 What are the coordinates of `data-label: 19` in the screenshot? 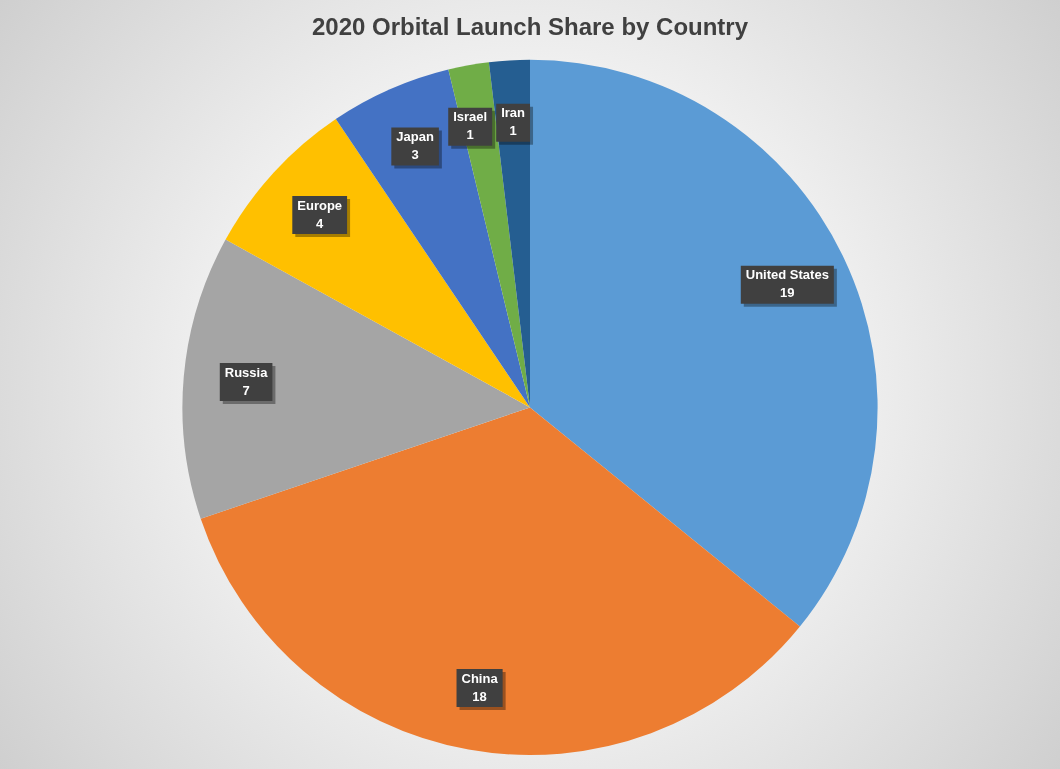 It's located at (787, 293).